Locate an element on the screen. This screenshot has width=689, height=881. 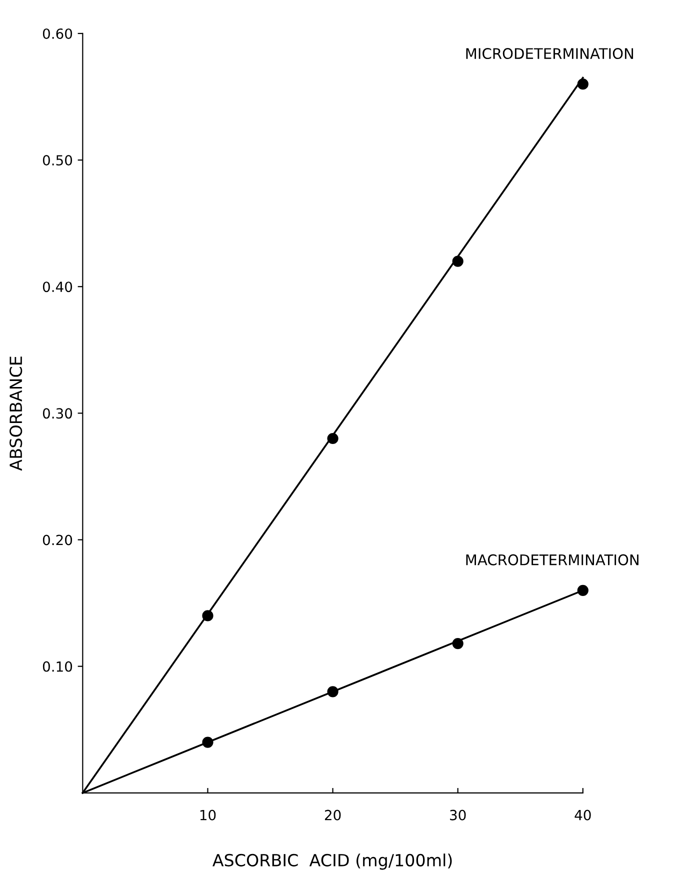
y-tick-label: 0.10 is located at coordinates (57, 666).